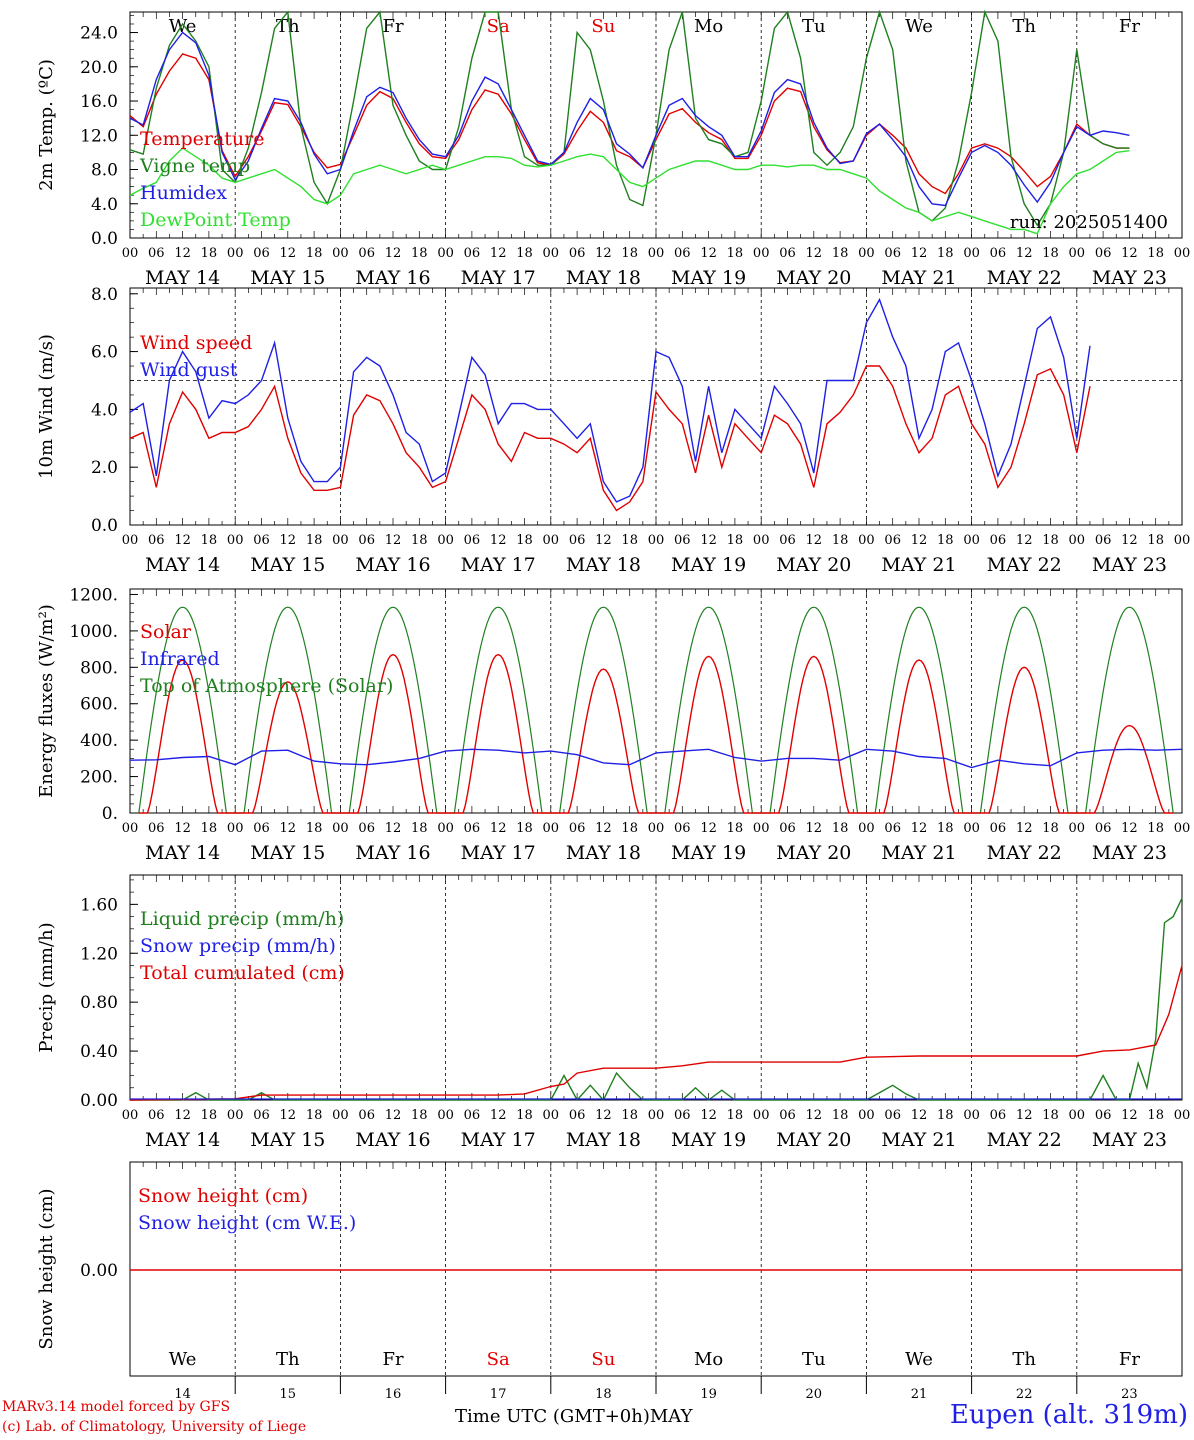 This screenshot has width=1194, height=1440. What do you see at coordinates (223, 1196) in the screenshot?
I see `legend-entry: Snow height (cm)` at bounding box center [223, 1196].